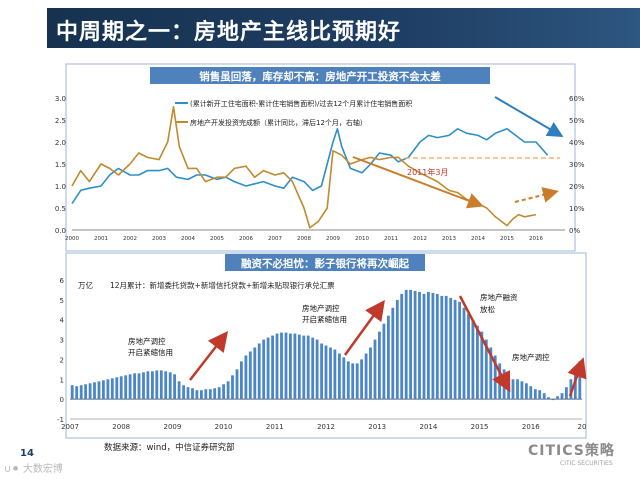 The width and height of the screenshot is (640, 480). I want to click on chart1-x-tick: 2006, so click(246, 239).